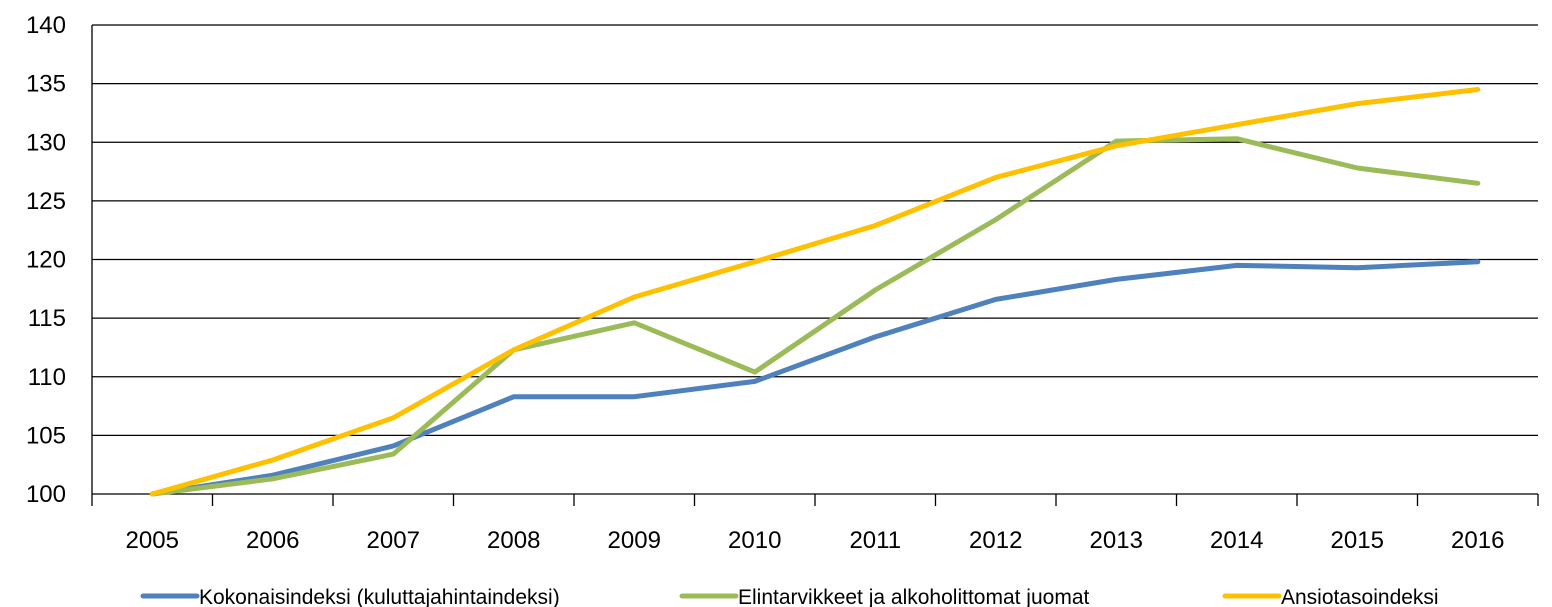 This screenshot has width=1552, height=607. I want to click on y-tick-label: 100, so click(46, 494).